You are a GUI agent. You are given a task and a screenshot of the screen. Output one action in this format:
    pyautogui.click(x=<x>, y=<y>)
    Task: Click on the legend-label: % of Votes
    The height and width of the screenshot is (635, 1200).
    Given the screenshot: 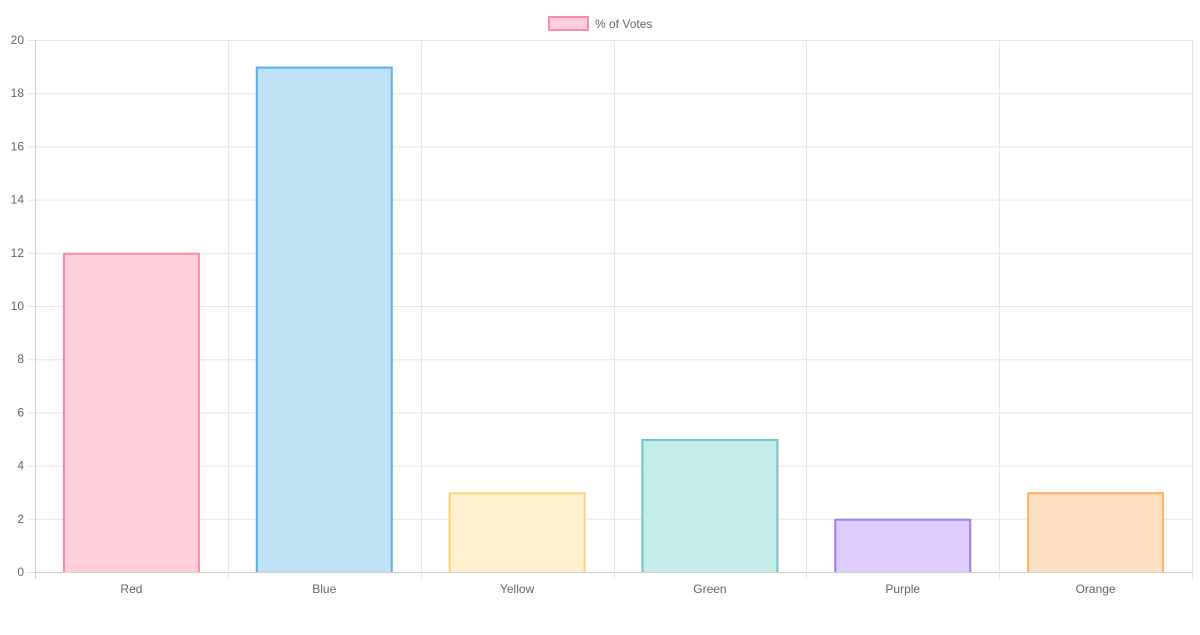 What is the action you would take?
    pyautogui.click(x=623, y=24)
    